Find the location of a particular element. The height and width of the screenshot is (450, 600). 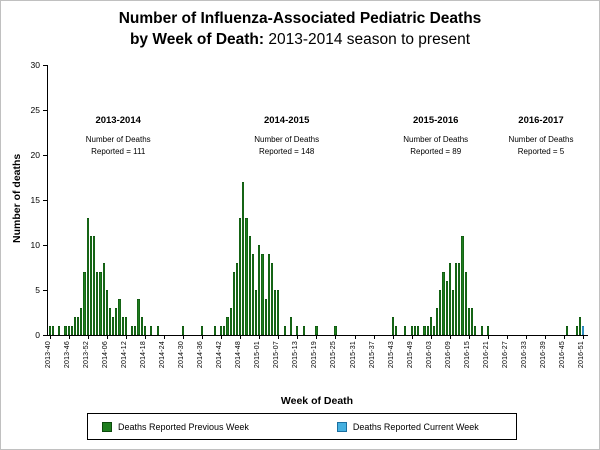

legend-swatch-current is located at coordinates (341, 426).